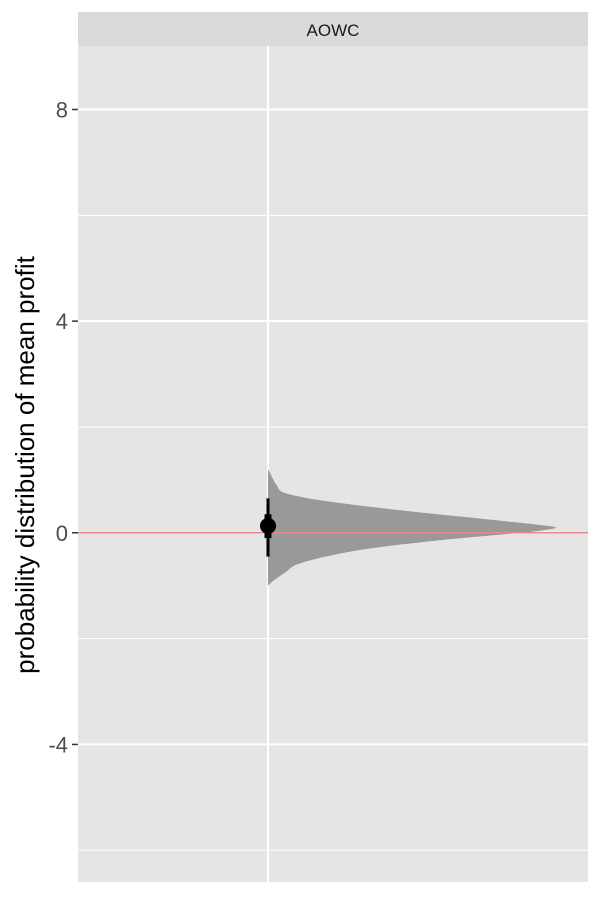 The image size is (600, 900). Describe the element at coordinates (62, 321) in the screenshot. I see `y-tick-label: 4` at that location.